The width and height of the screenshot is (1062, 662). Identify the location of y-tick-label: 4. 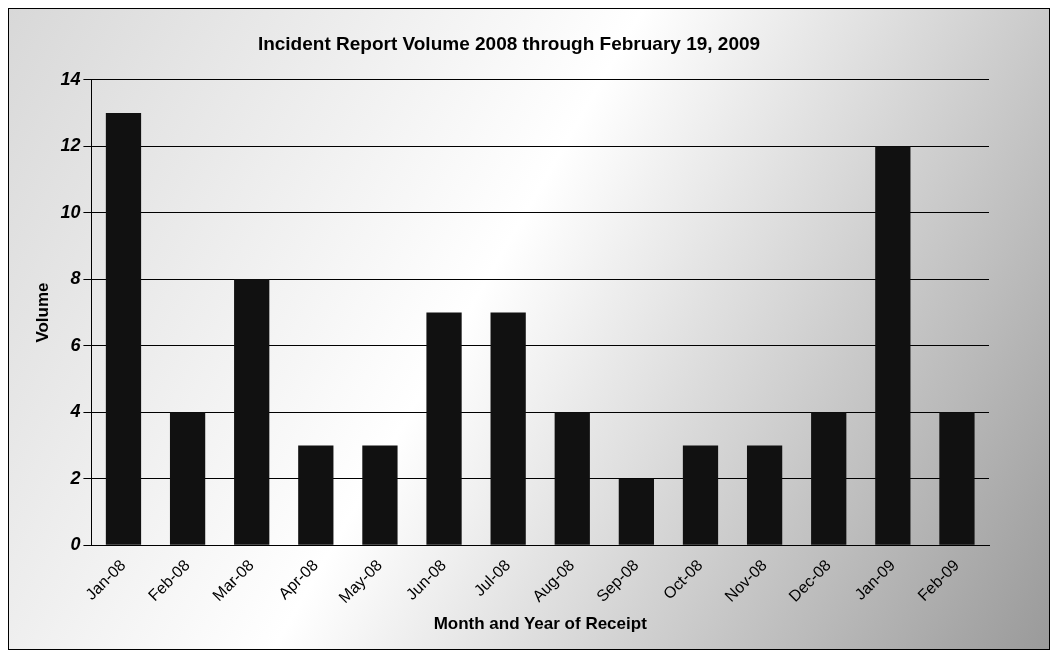
(75, 411).